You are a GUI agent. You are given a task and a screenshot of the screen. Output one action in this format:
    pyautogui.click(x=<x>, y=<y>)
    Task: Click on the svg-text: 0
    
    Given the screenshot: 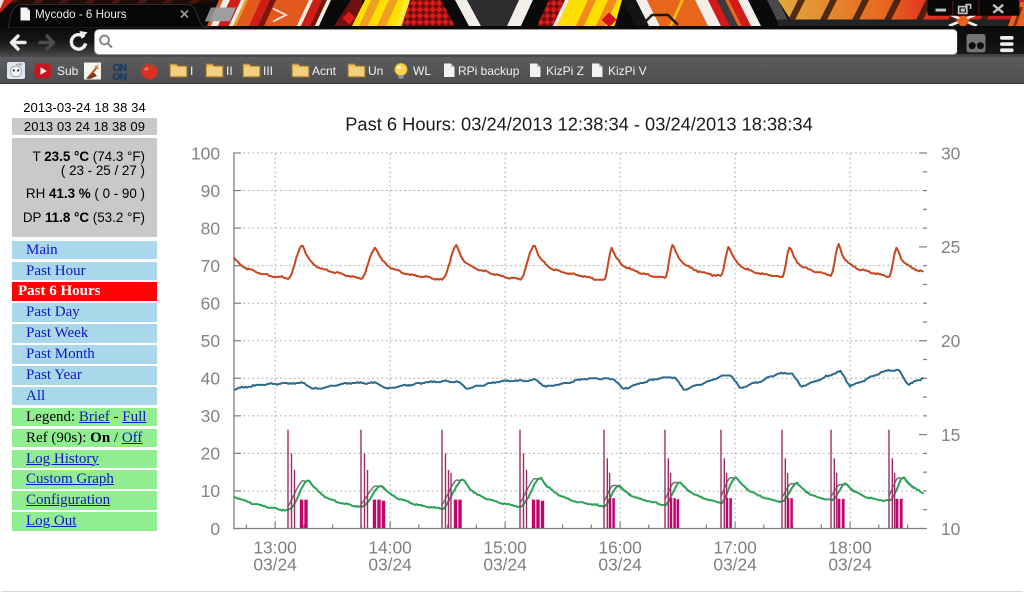 What is the action you would take?
    pyautogui.click(x=215, y=529)
    